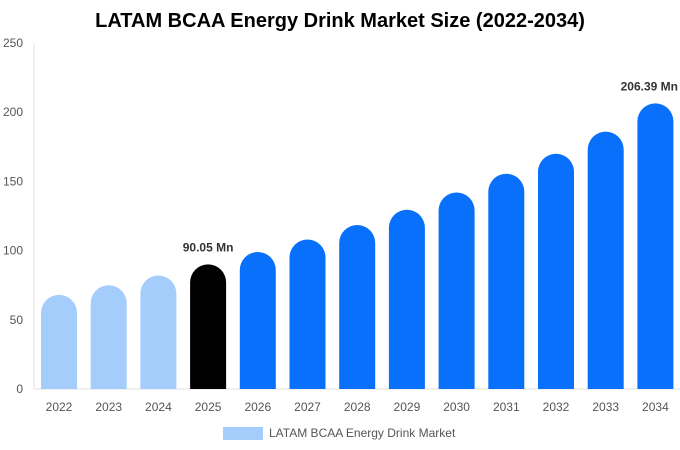 The width and height of the screenshot is (680, 450). I want to click on legend-swatch, so click(243, 433).